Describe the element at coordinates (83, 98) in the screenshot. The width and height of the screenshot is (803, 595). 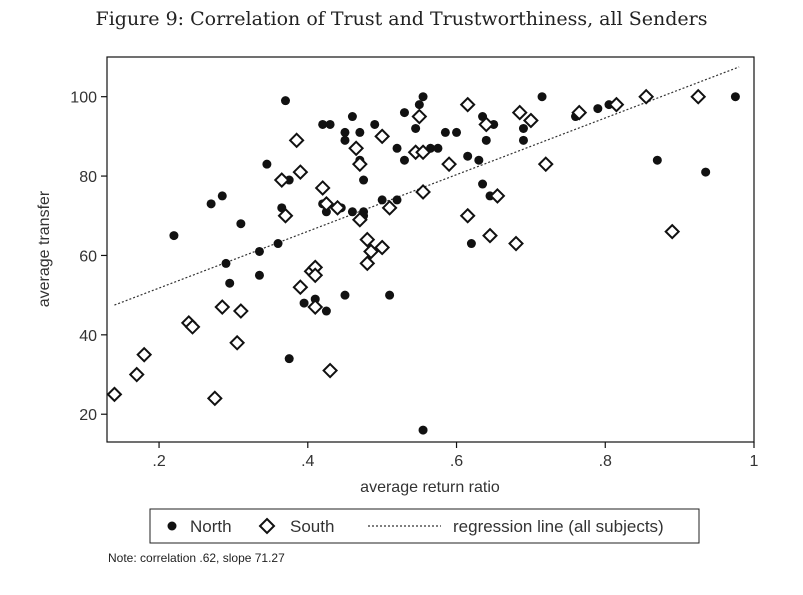
I see `y-tick-label: 100` at that location.